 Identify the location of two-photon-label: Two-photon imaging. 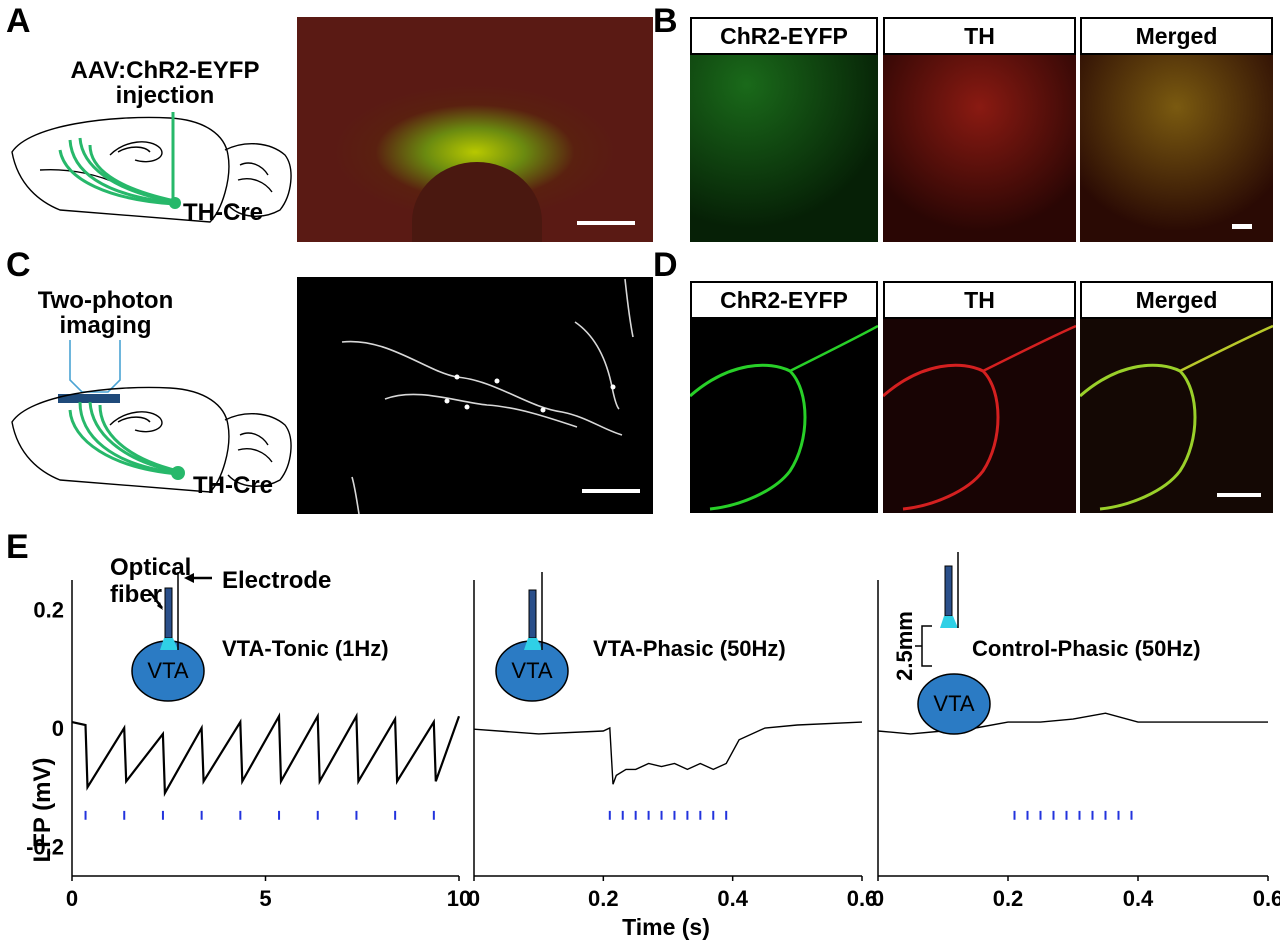
(105, 313).